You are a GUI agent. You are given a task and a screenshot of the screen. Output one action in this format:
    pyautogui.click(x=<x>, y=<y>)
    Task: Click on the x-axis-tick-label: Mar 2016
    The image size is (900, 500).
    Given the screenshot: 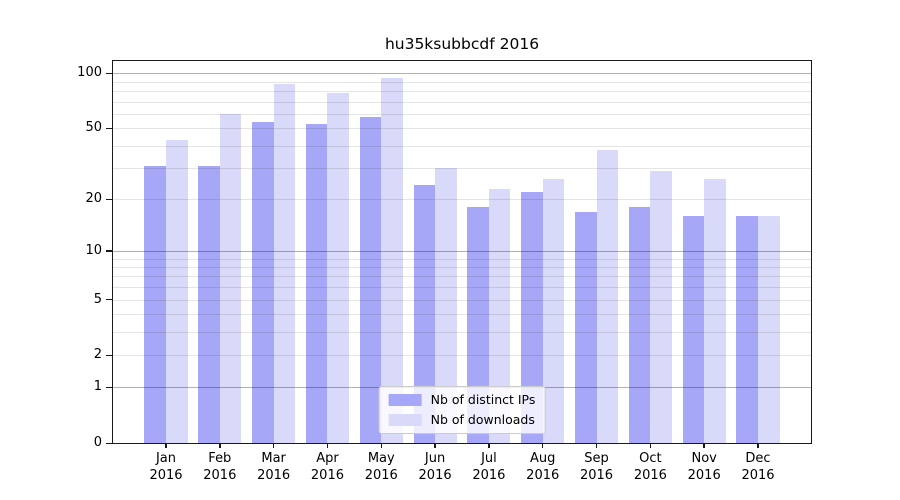 What is the action you would take?
    pyautogui.click(x=274, y=467)
    